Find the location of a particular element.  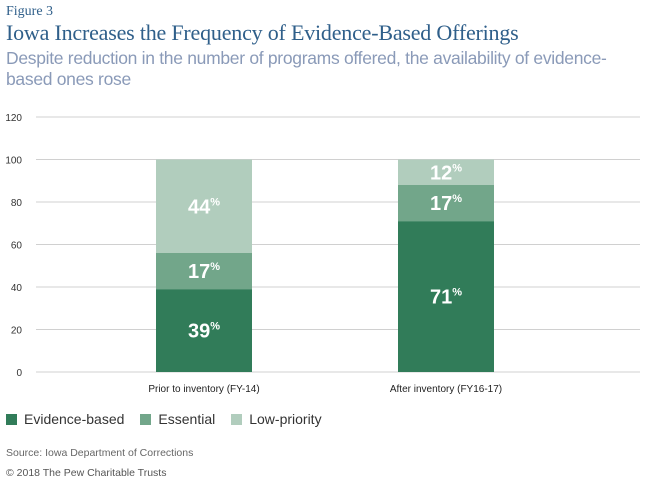

legend-swatch-essential is located at coordinates (146, 419).